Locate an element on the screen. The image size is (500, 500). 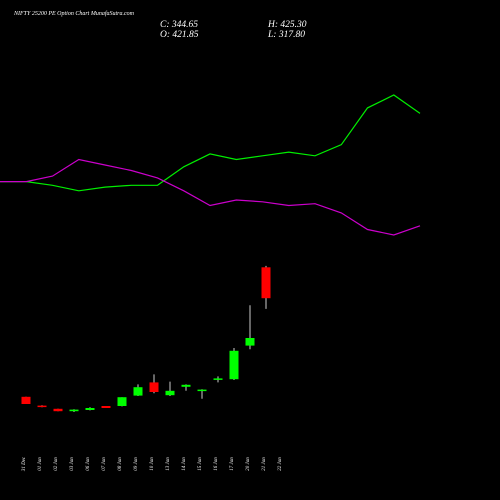
candle-17-jan is located at coordinates (234, 364).